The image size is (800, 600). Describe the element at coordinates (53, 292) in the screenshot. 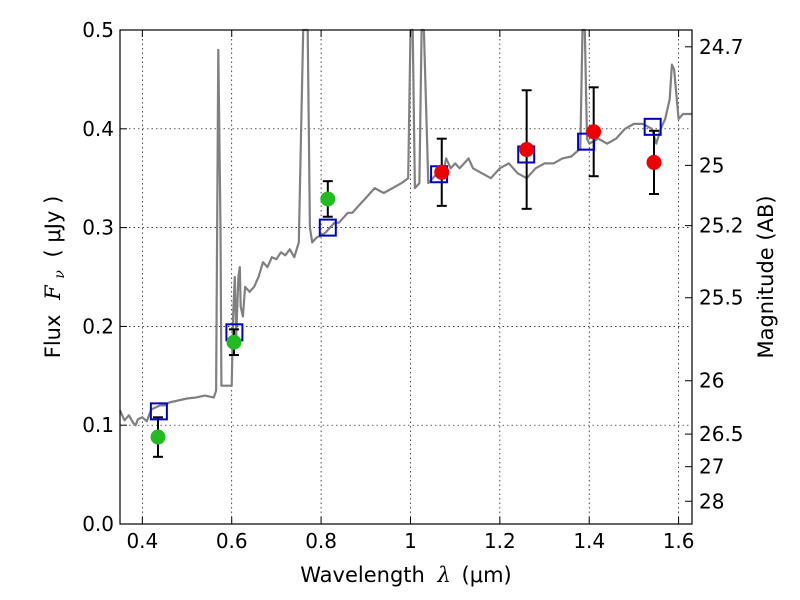

I see `y-axis-label-symbol: F` at that location.